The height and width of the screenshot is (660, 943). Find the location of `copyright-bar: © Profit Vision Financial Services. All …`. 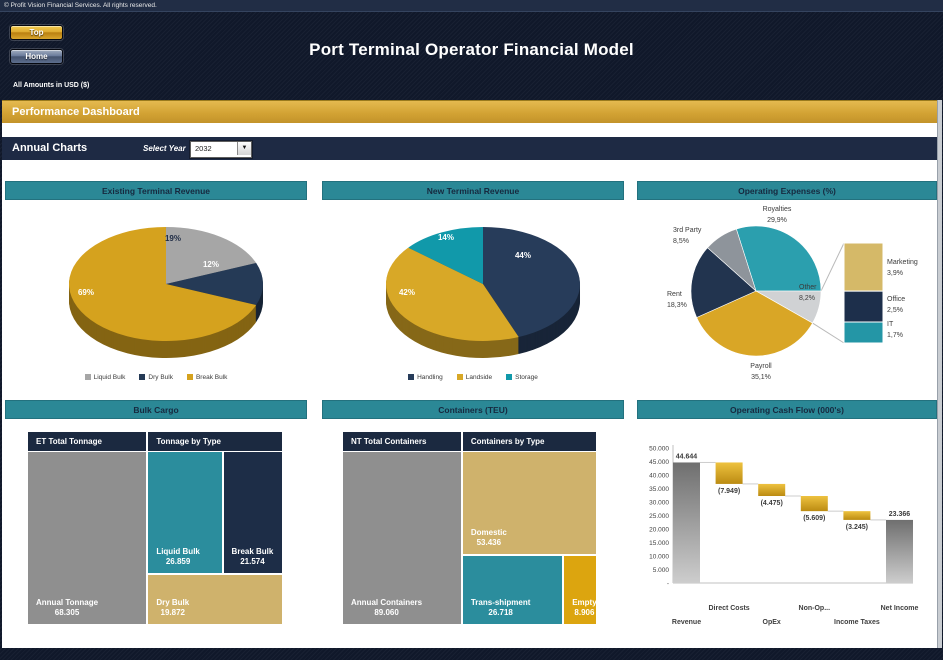

copyright-bar: © Profit Vision Financial Services. All … is located at coordinates (471, 6).